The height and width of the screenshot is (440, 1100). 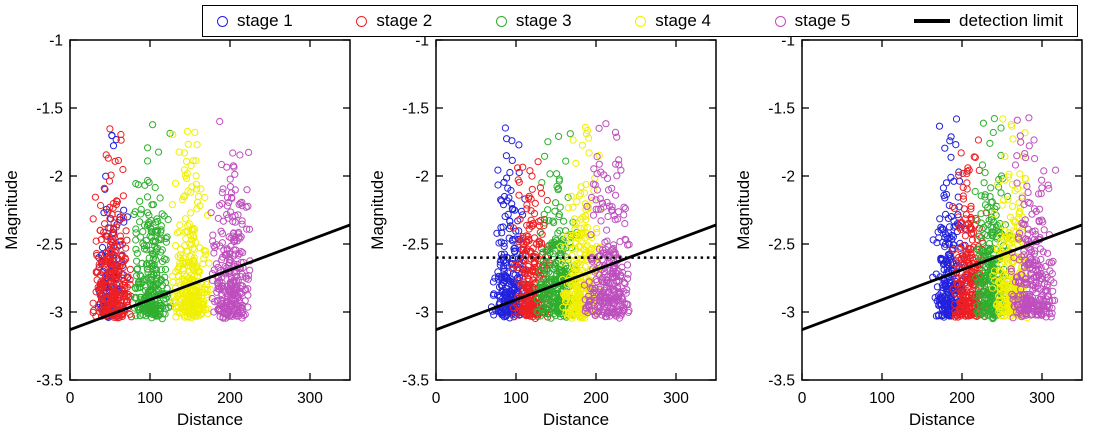 What do you see at coordinates (543, 20) in the screenshot?
I see `legend-label-stage-3: stage 3` at bounding box center [543, 20].